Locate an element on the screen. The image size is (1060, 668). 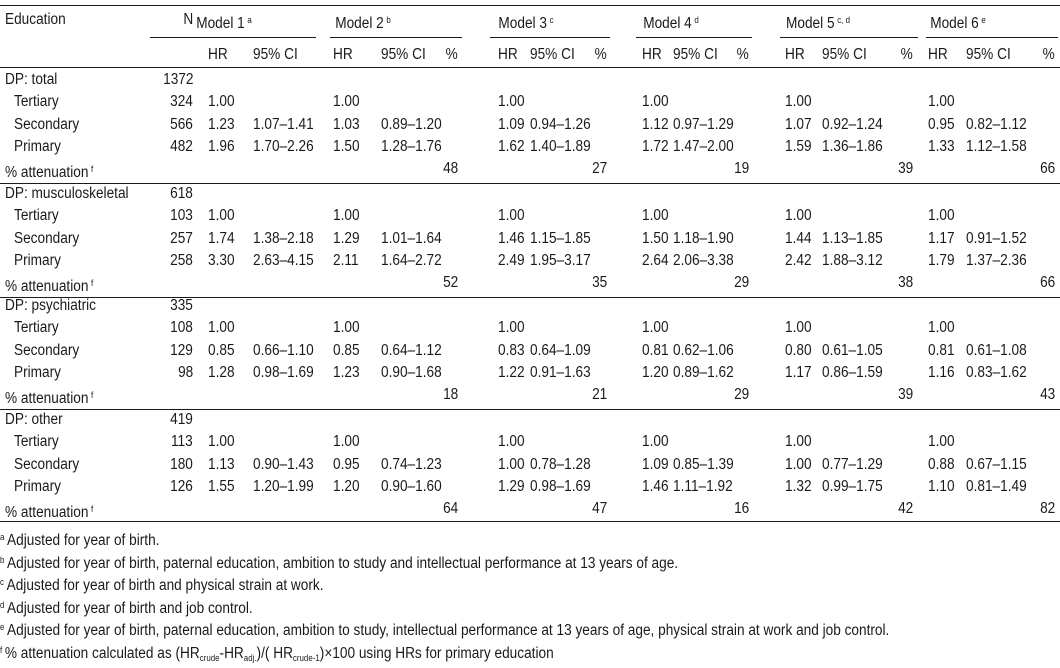
attenuation-footnote-marker: f is located at coordinates (92, 395).